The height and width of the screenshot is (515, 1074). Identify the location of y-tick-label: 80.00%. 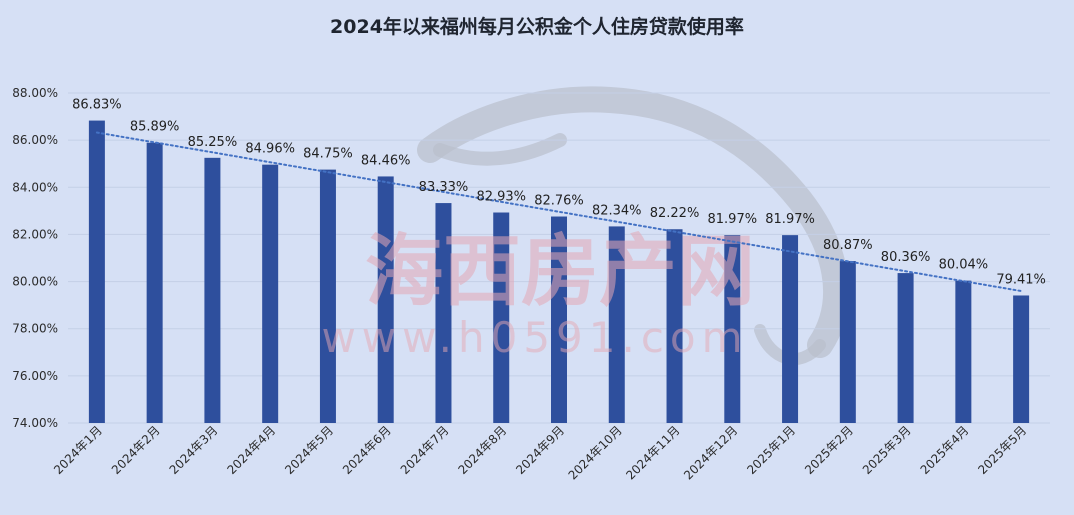
(35, 282).